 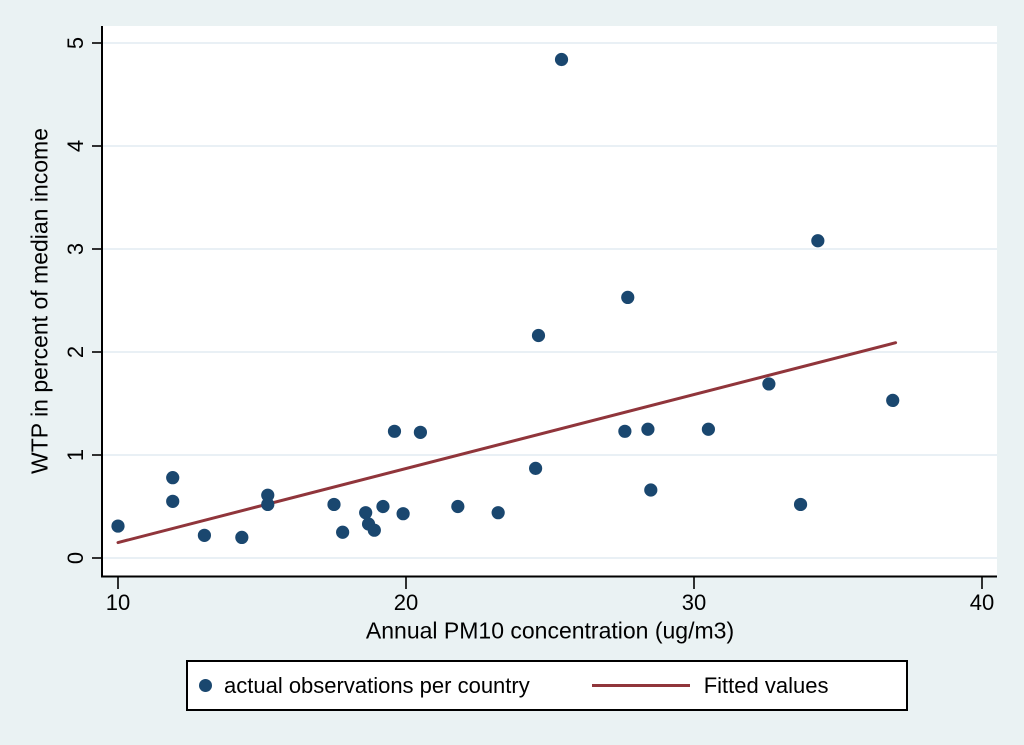 What do you see at coordinates (377, 685) in the screenshot?
I see `legend-label-observations: actual observations per country` at bounding box center [377, 685].